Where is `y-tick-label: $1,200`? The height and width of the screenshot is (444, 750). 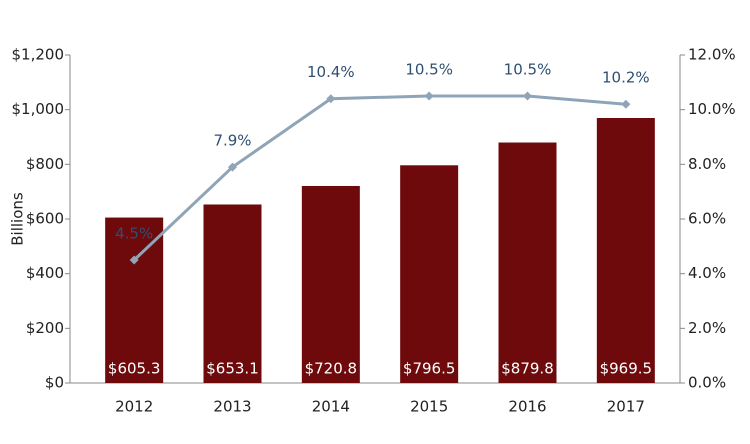
y-tick-label: $1,200 is located at coordinates (38, 55).